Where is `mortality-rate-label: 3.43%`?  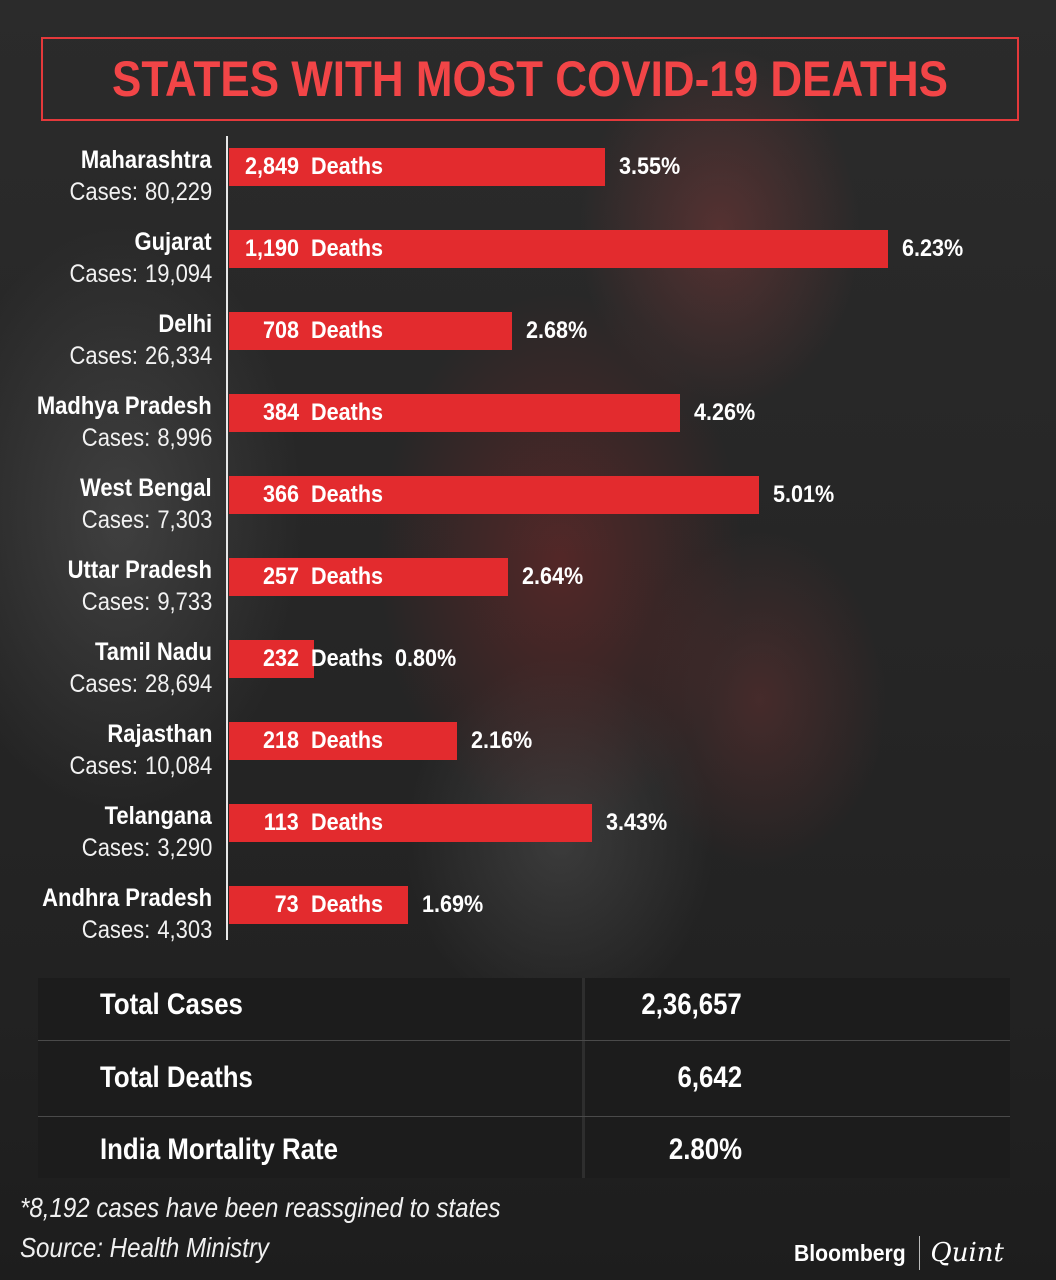 mortality-rate-label: 3.43% is located at coordinates (637, 822).